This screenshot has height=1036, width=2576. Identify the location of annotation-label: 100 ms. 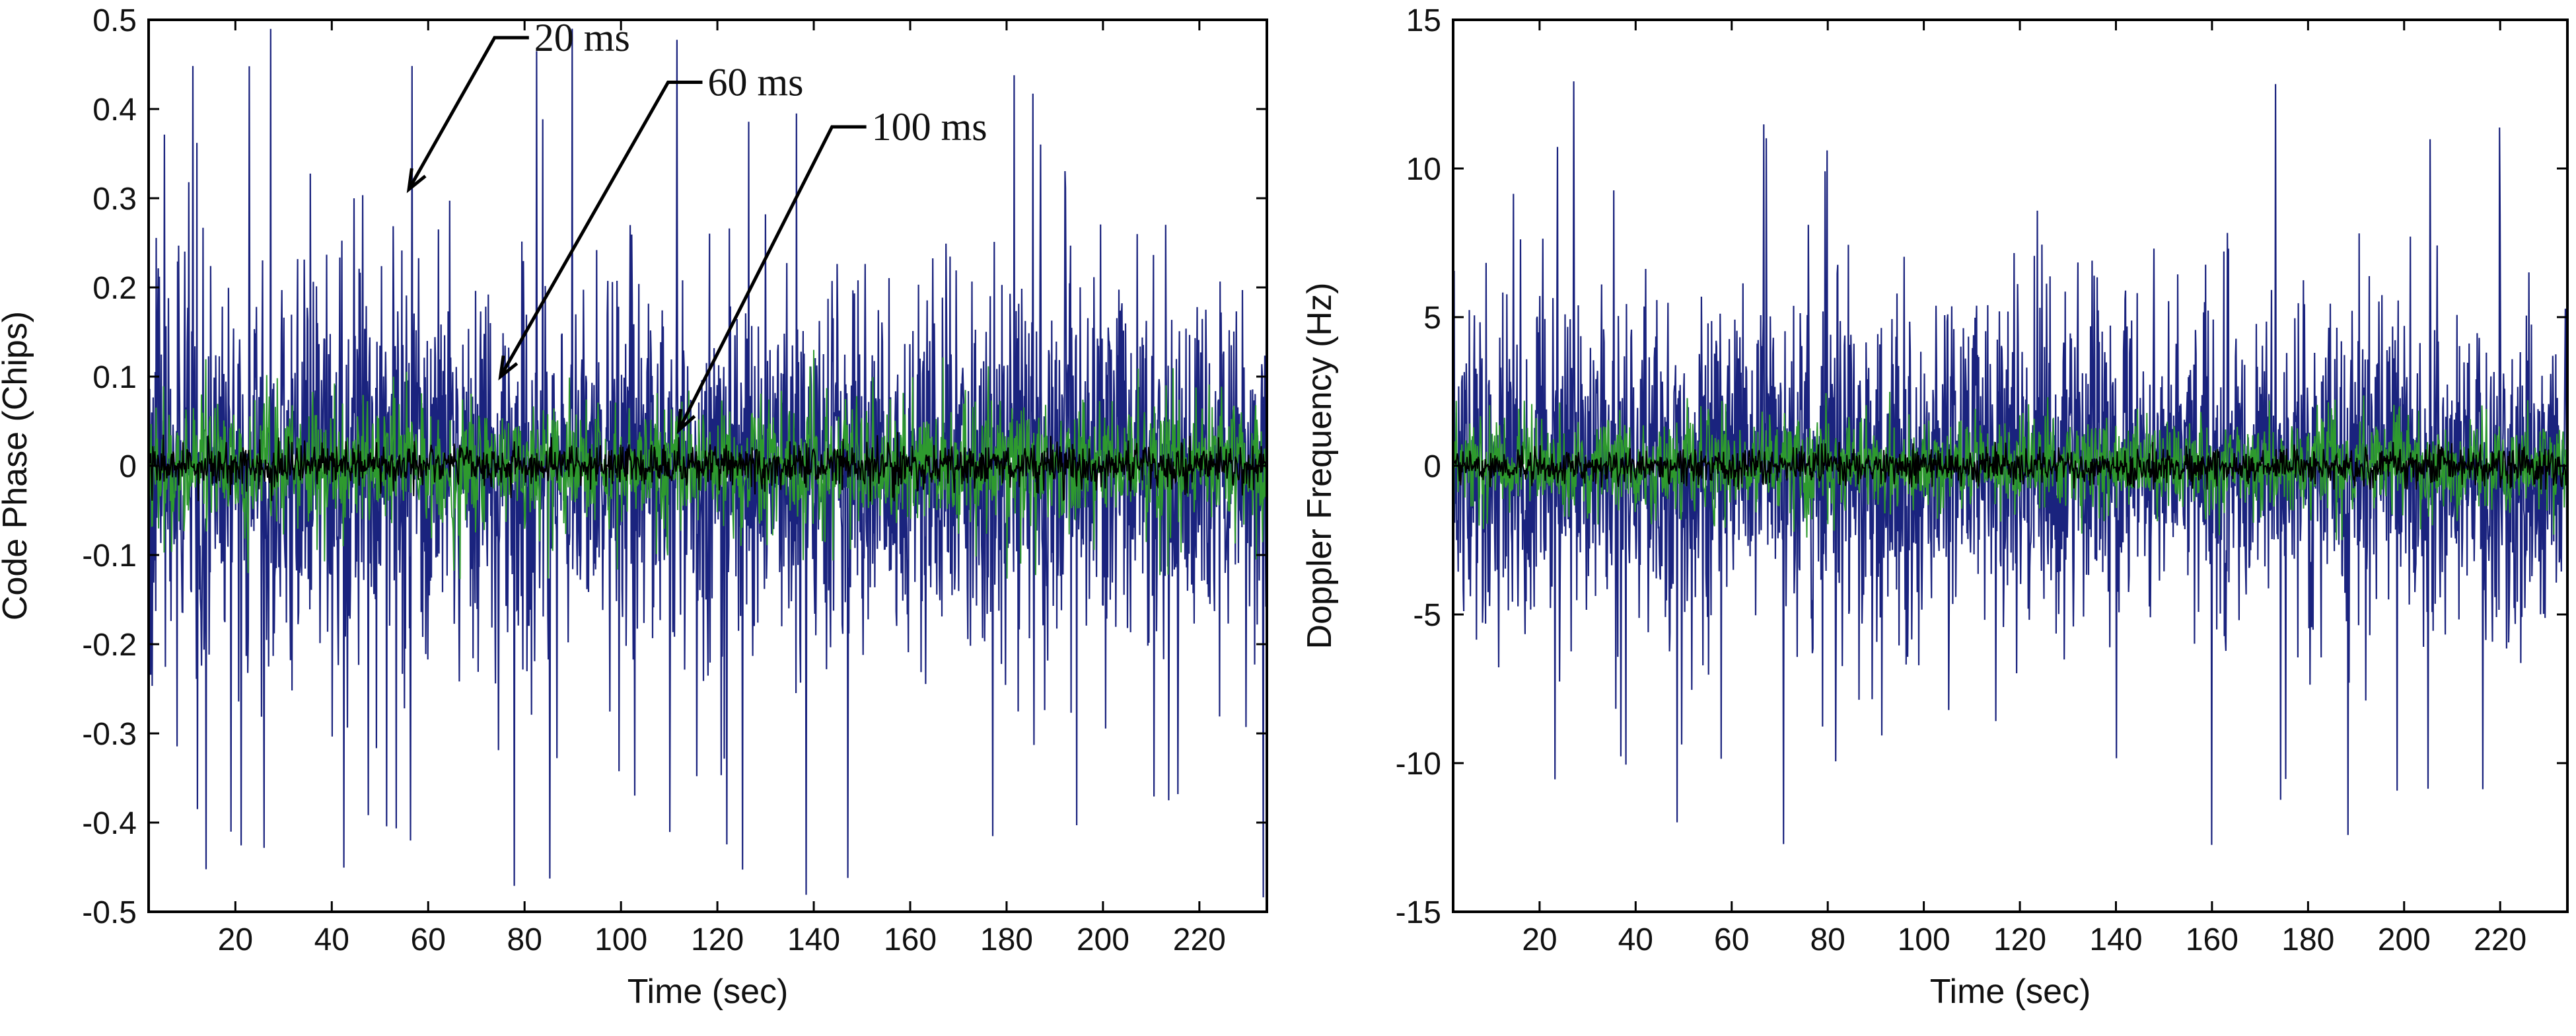
(930, 127).